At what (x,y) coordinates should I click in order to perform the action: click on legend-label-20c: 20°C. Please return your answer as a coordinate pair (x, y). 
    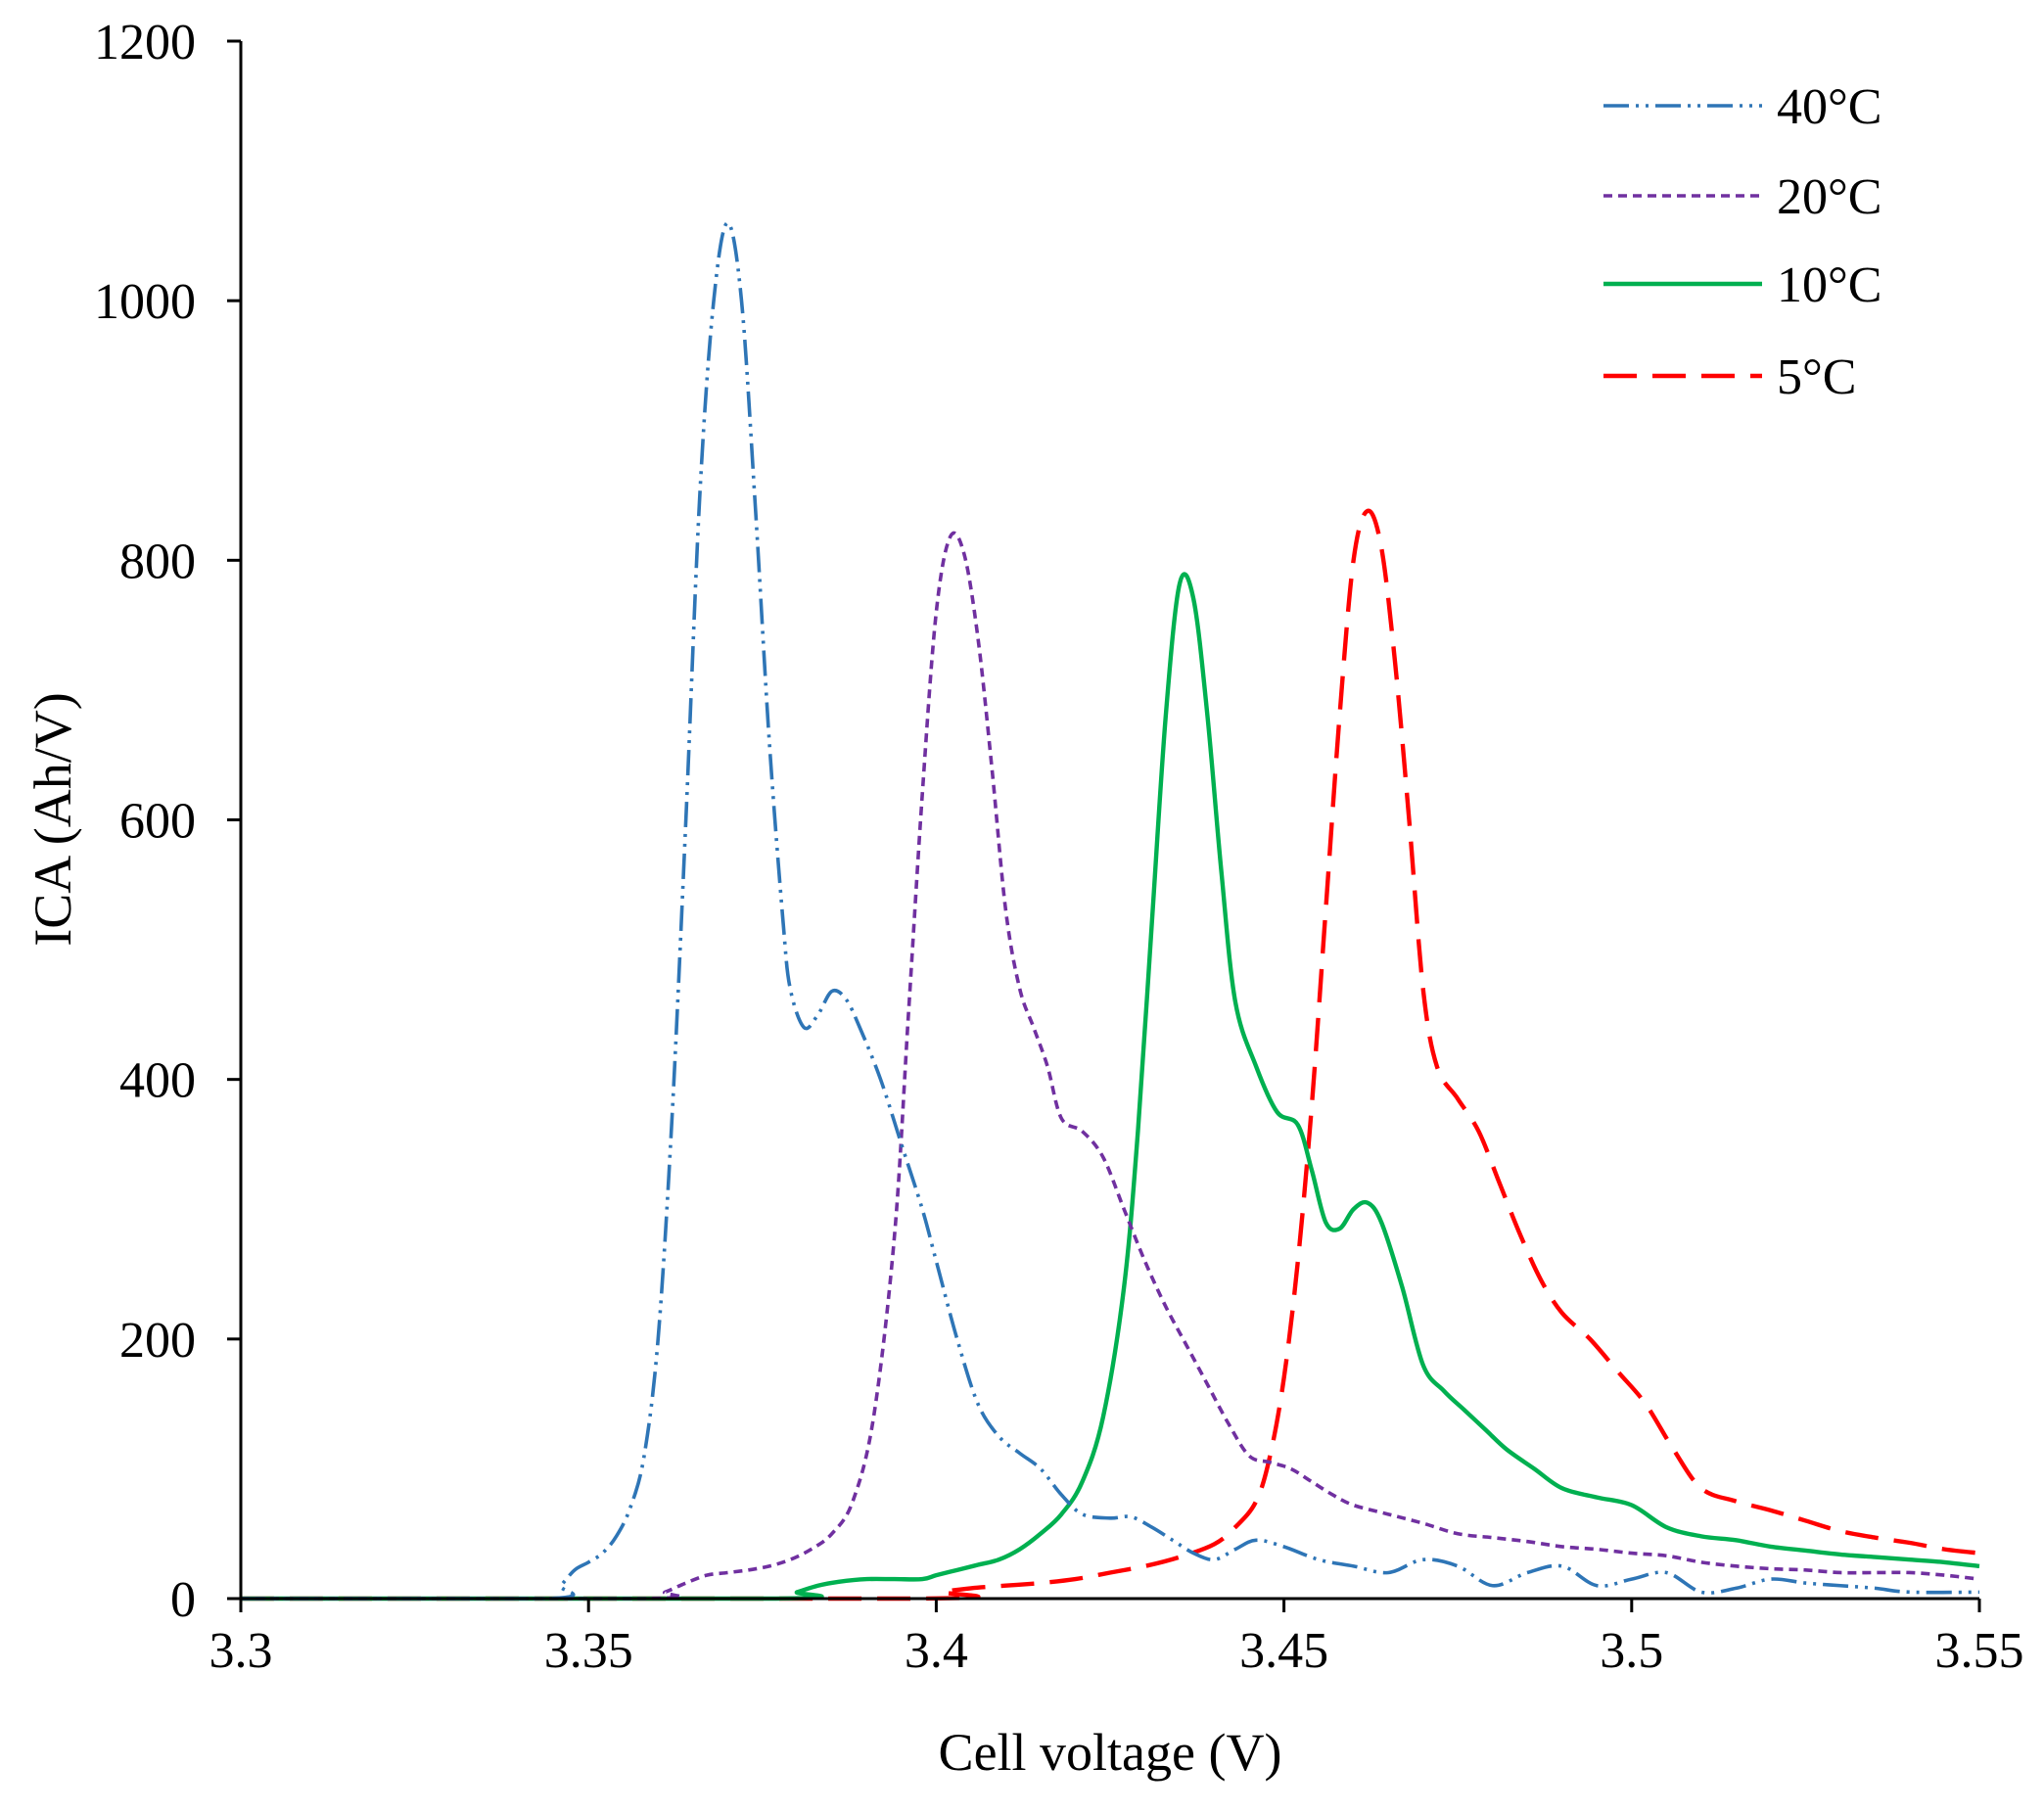
    Looking at the image, I should click on (1829, 197).